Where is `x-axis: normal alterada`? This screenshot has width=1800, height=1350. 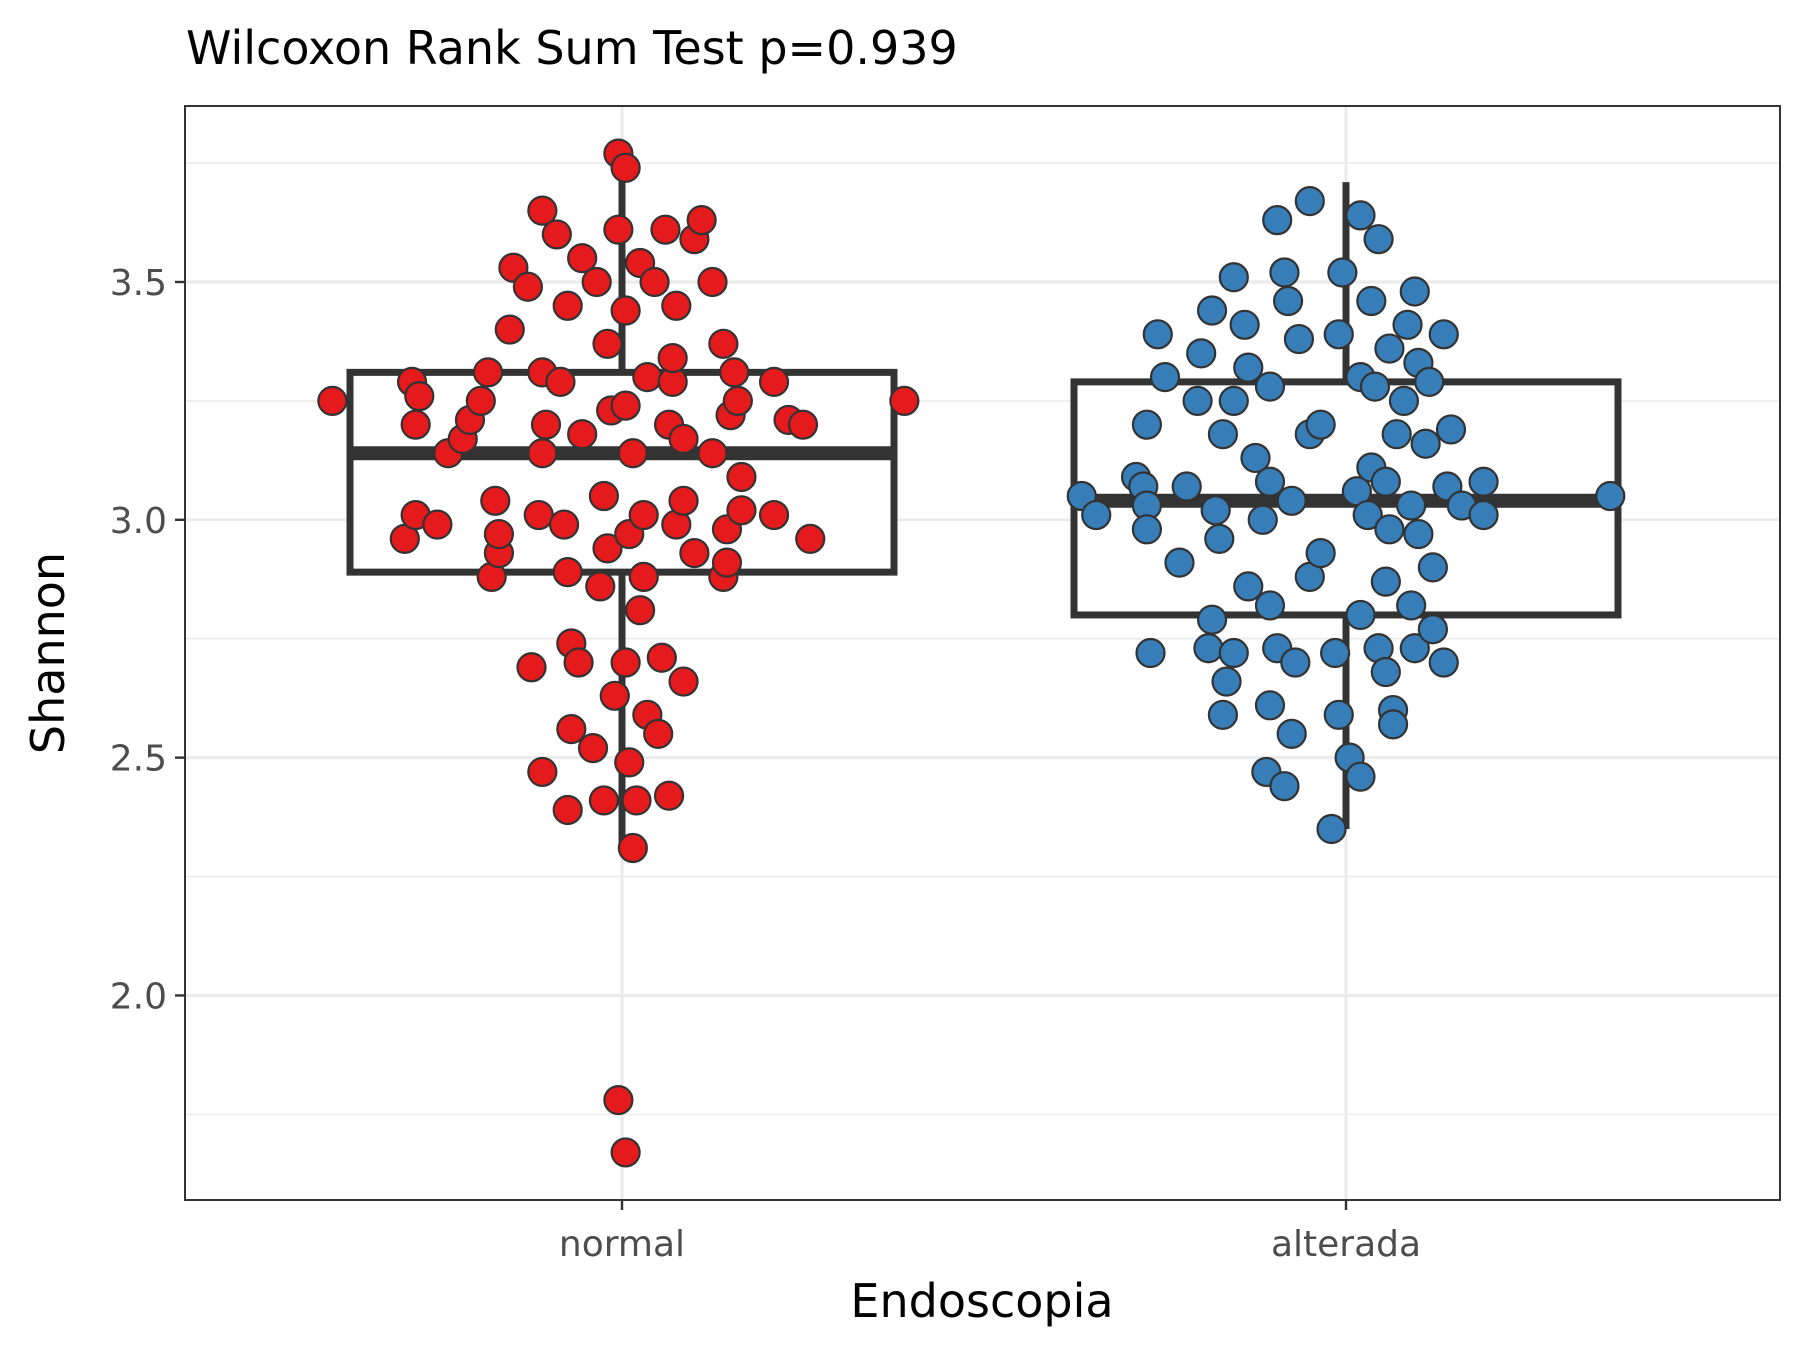 x-axis: normal alterada is located at coordinates (990, 1232).